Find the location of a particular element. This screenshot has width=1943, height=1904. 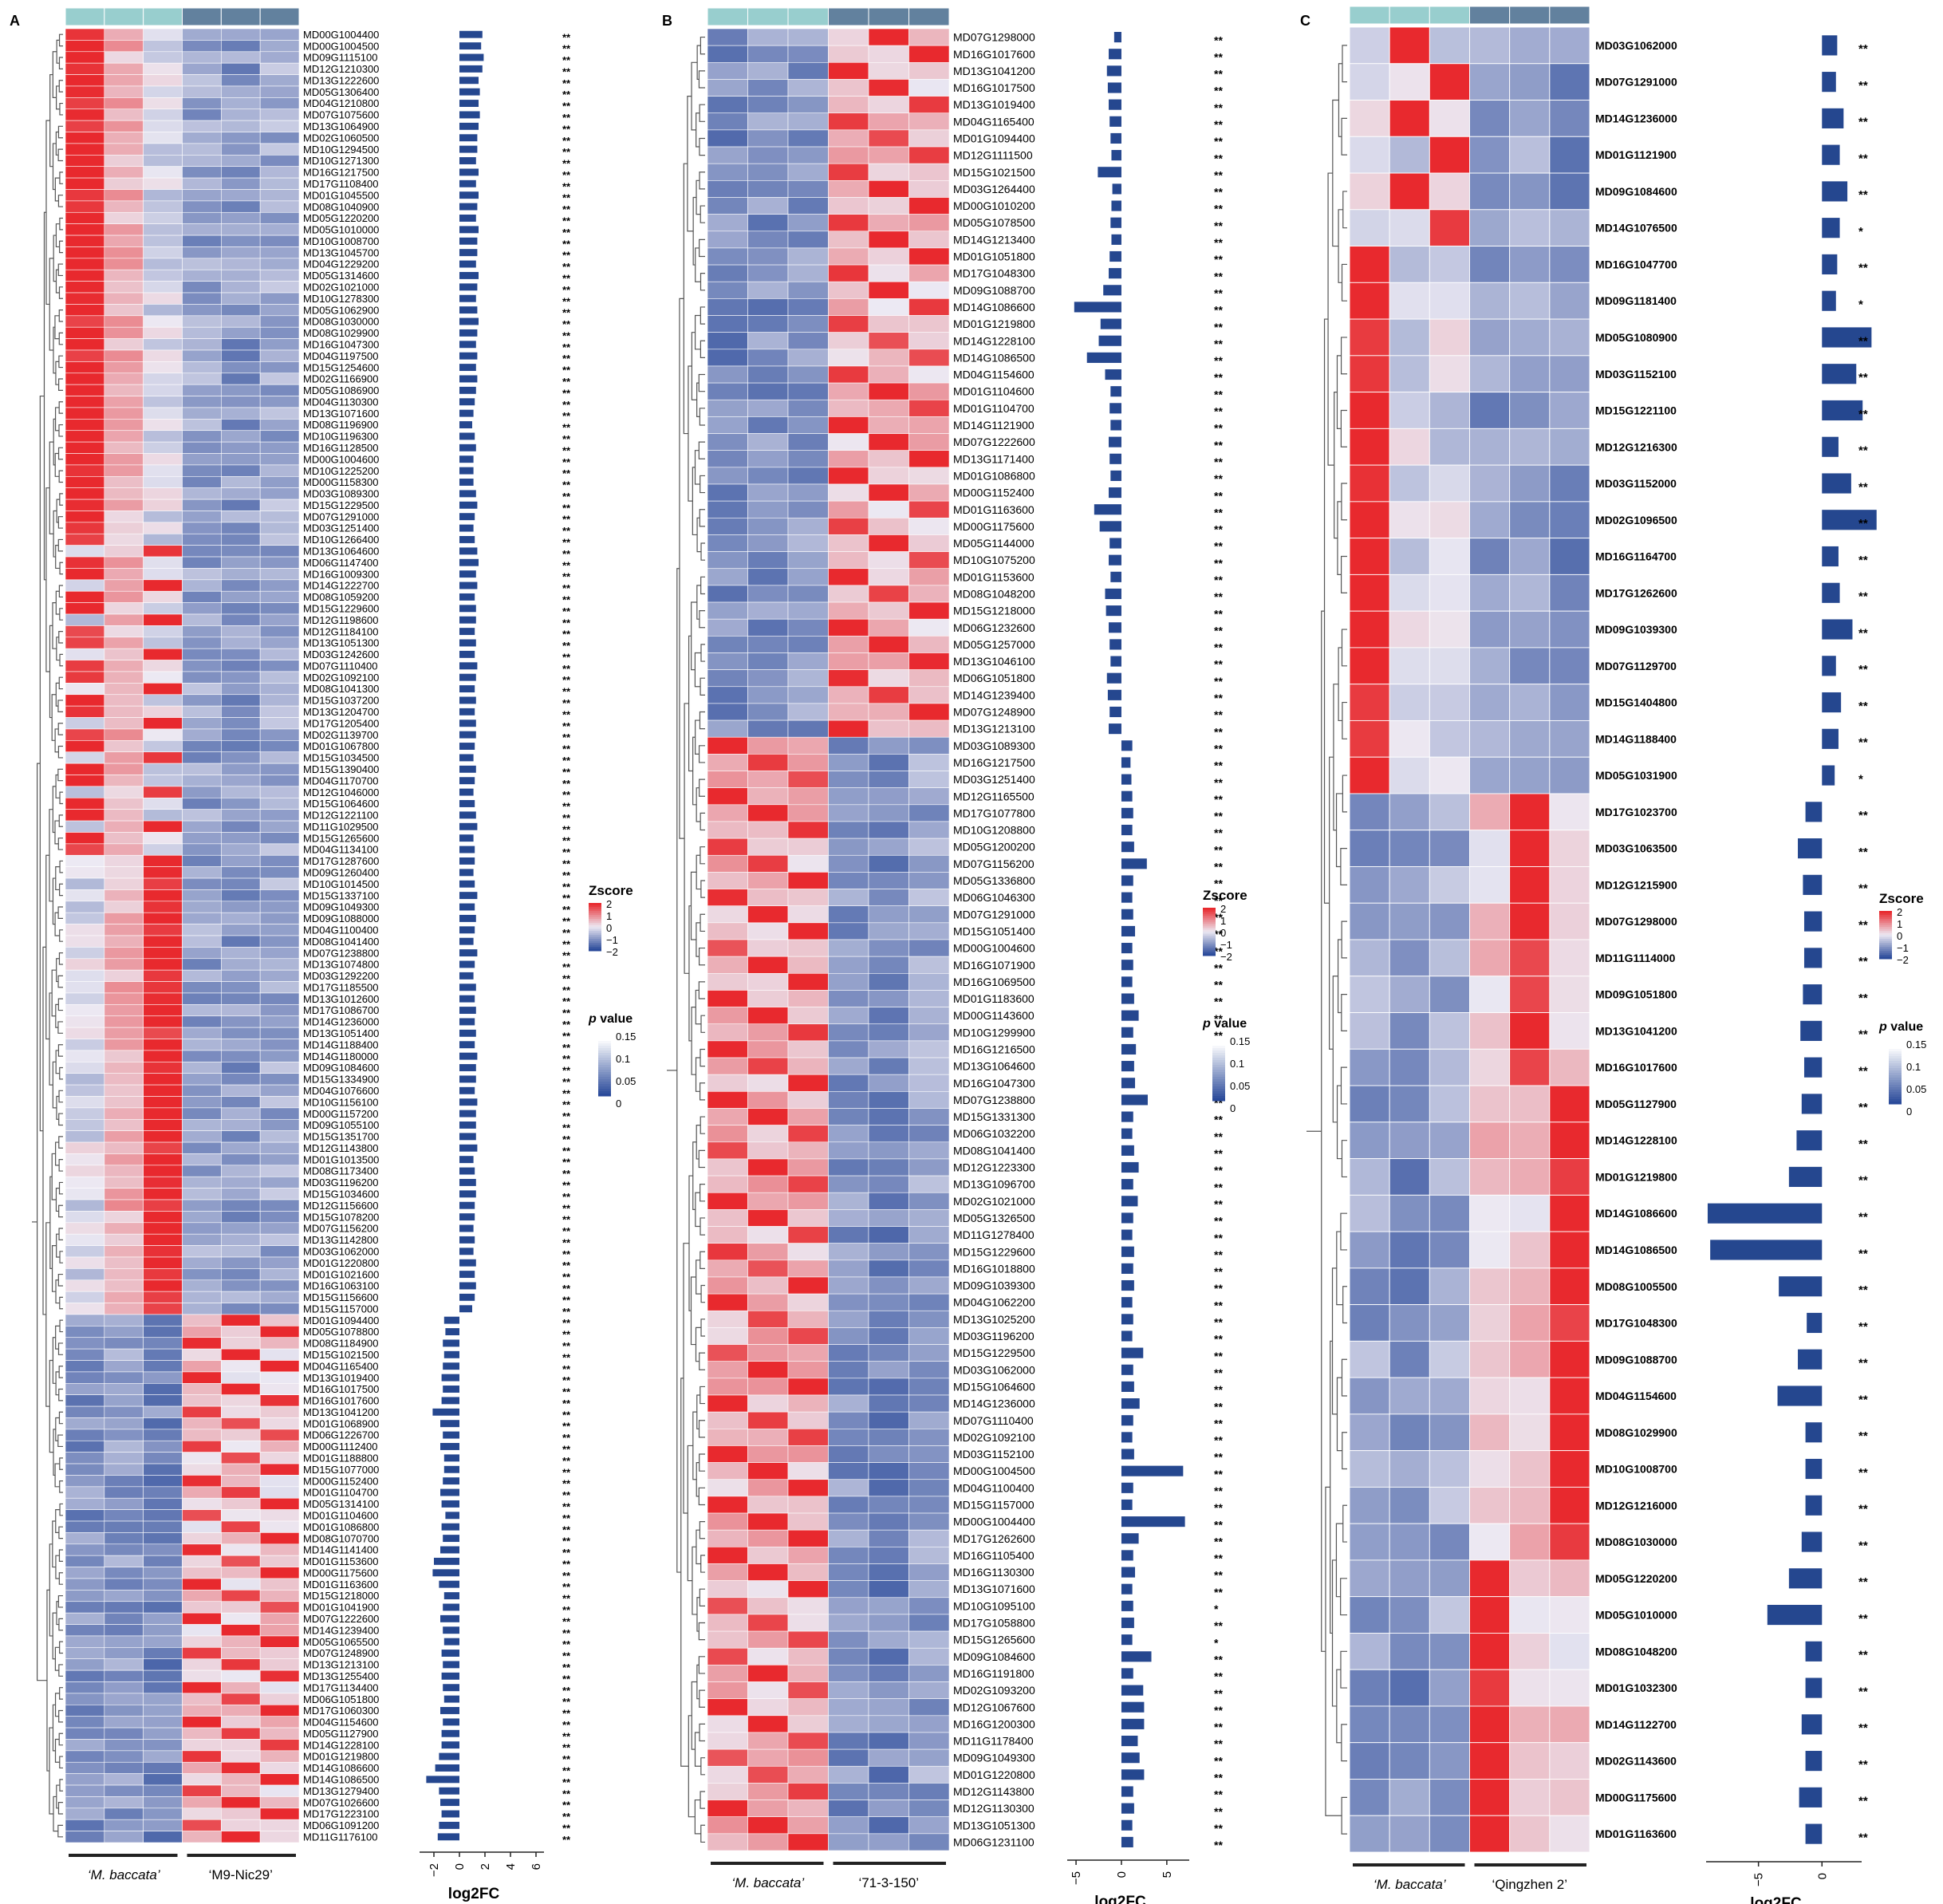

gene-label: MD08G1030000 is located at coordinates (341, 322).